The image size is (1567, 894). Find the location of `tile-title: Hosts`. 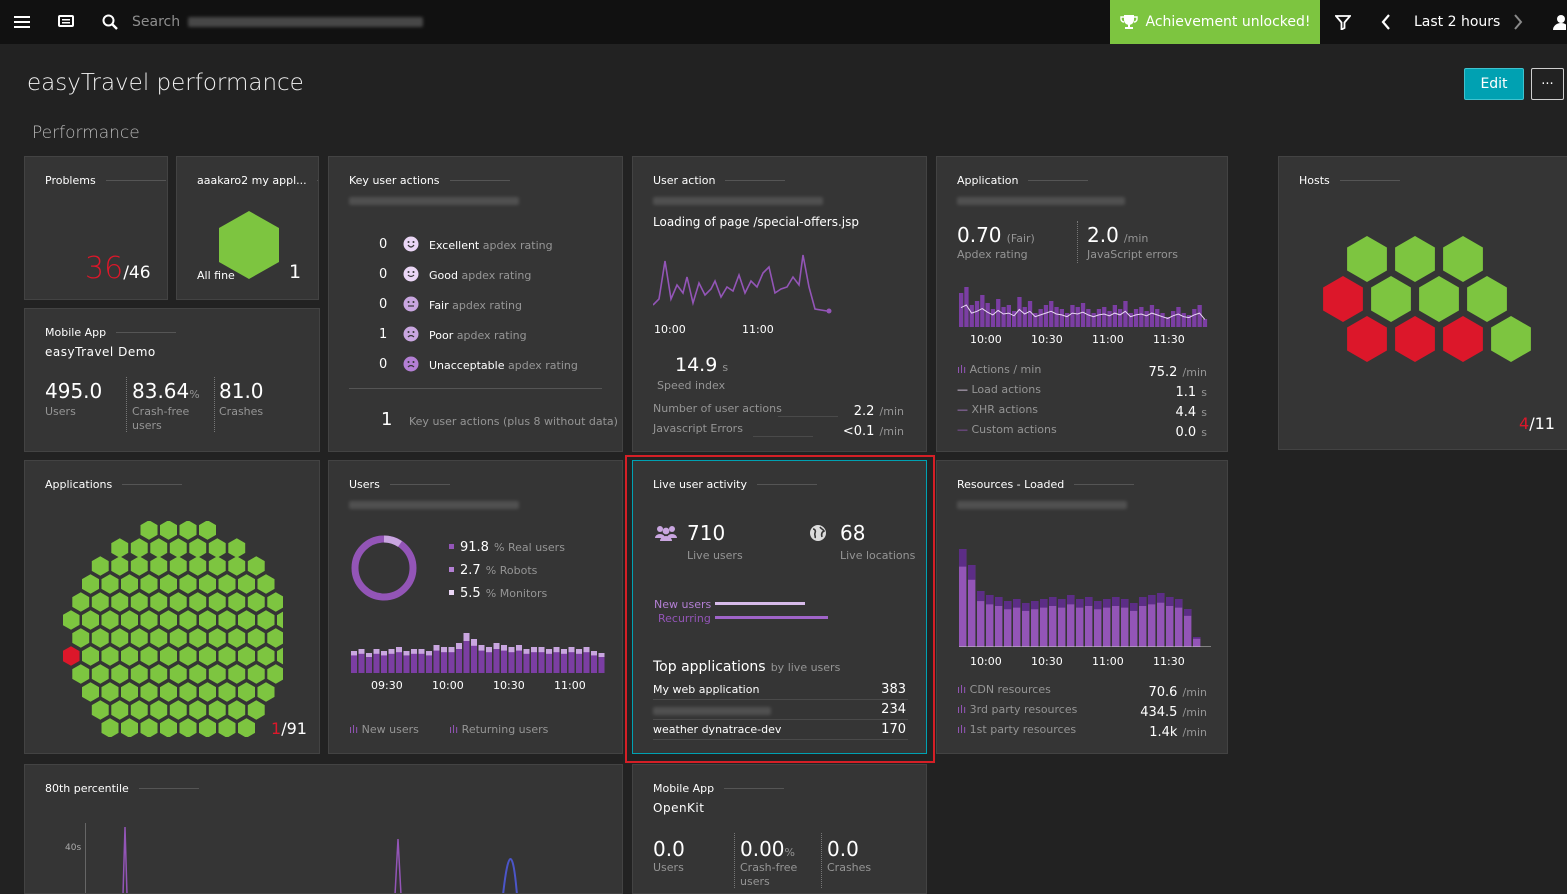

tile-title: Hosts is located at coordinates (1349, 180).